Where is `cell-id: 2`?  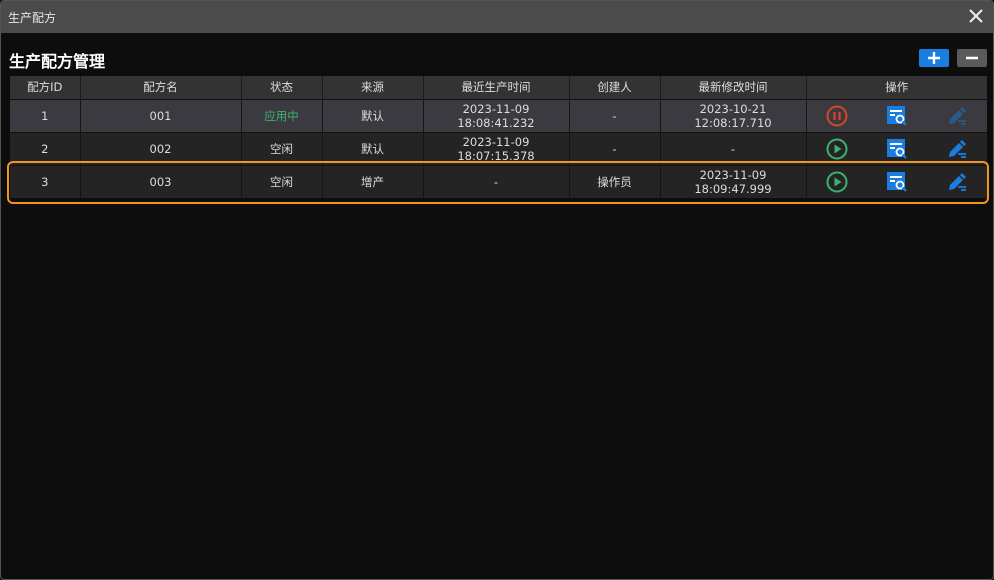 cell-id: 2 is located at coordinates (45, 148).